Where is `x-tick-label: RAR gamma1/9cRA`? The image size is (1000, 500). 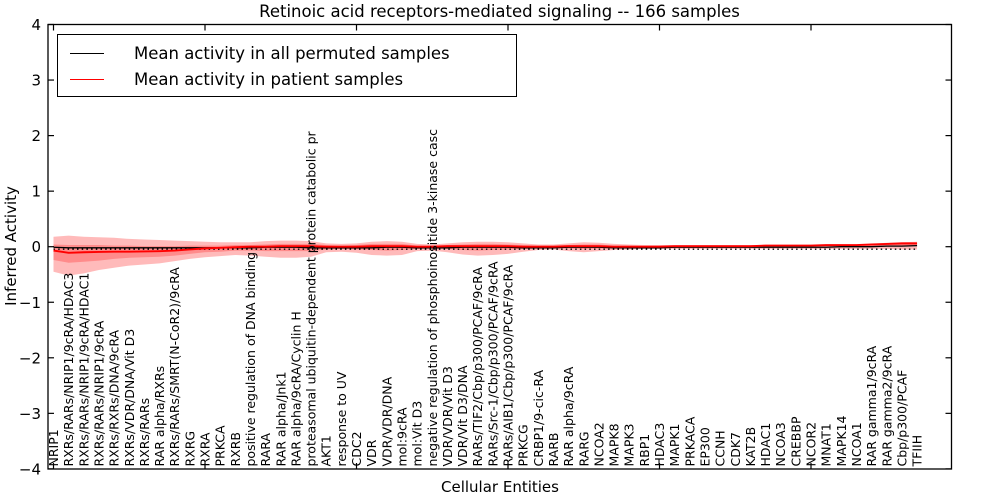
x-tick-label: RAR gamma1/9cRA is located at coordinates (871, 405).